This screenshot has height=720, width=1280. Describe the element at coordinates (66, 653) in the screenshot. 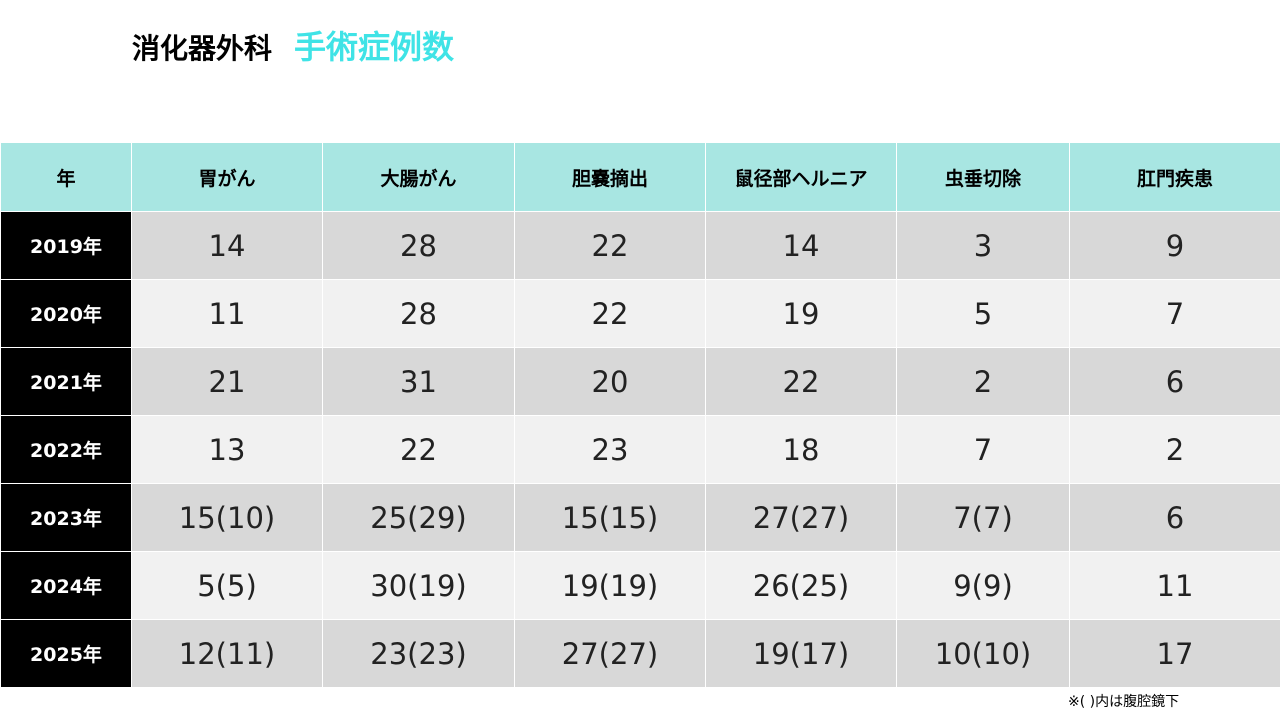

I see `year-cell: 2025年` at that location.